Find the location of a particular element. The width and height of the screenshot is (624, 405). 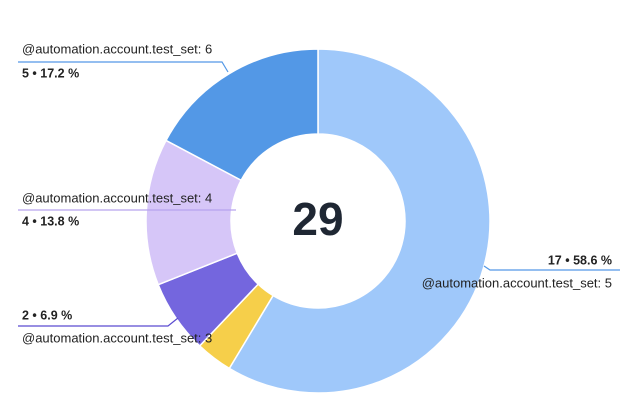

value-label: 4 • 13.8 % is located at coordinates (50, 221).